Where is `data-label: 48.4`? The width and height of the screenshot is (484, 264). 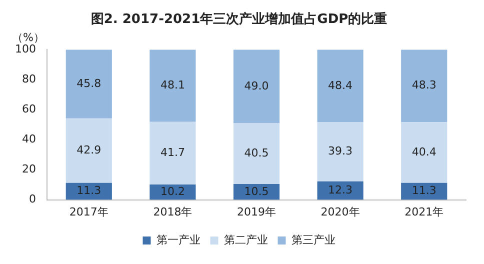
data-label: 48.4 is located at coordinates (340, 85).